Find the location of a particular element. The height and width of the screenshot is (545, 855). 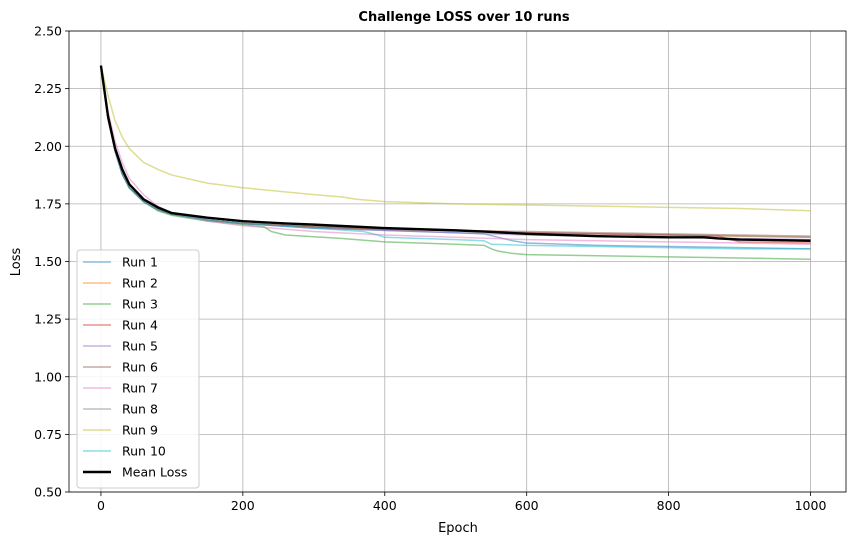

chart-title: Challenge LOSS over 10 runs is located at coordinates (463, 17).